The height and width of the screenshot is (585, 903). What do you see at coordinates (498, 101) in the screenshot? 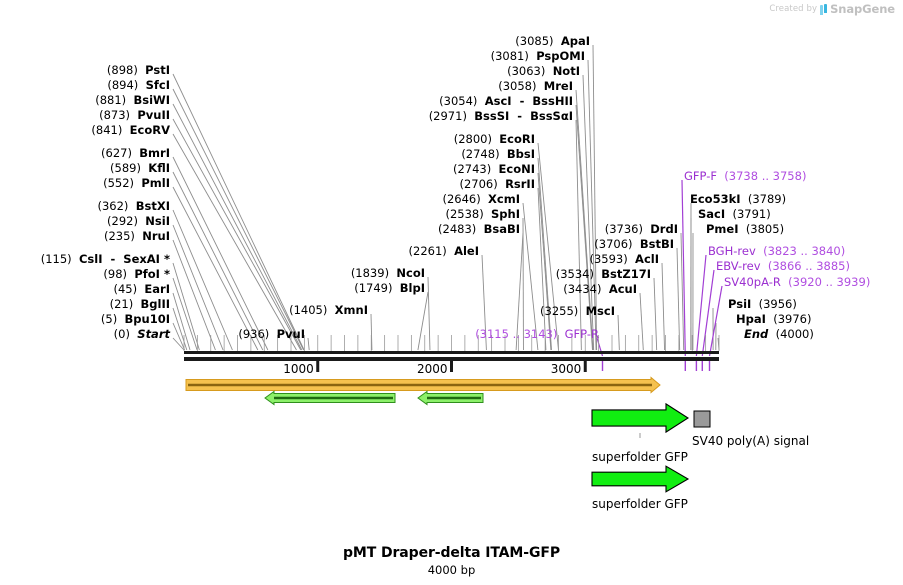
I see `enzyme-name: AscI` at bounding box center [498, 101].